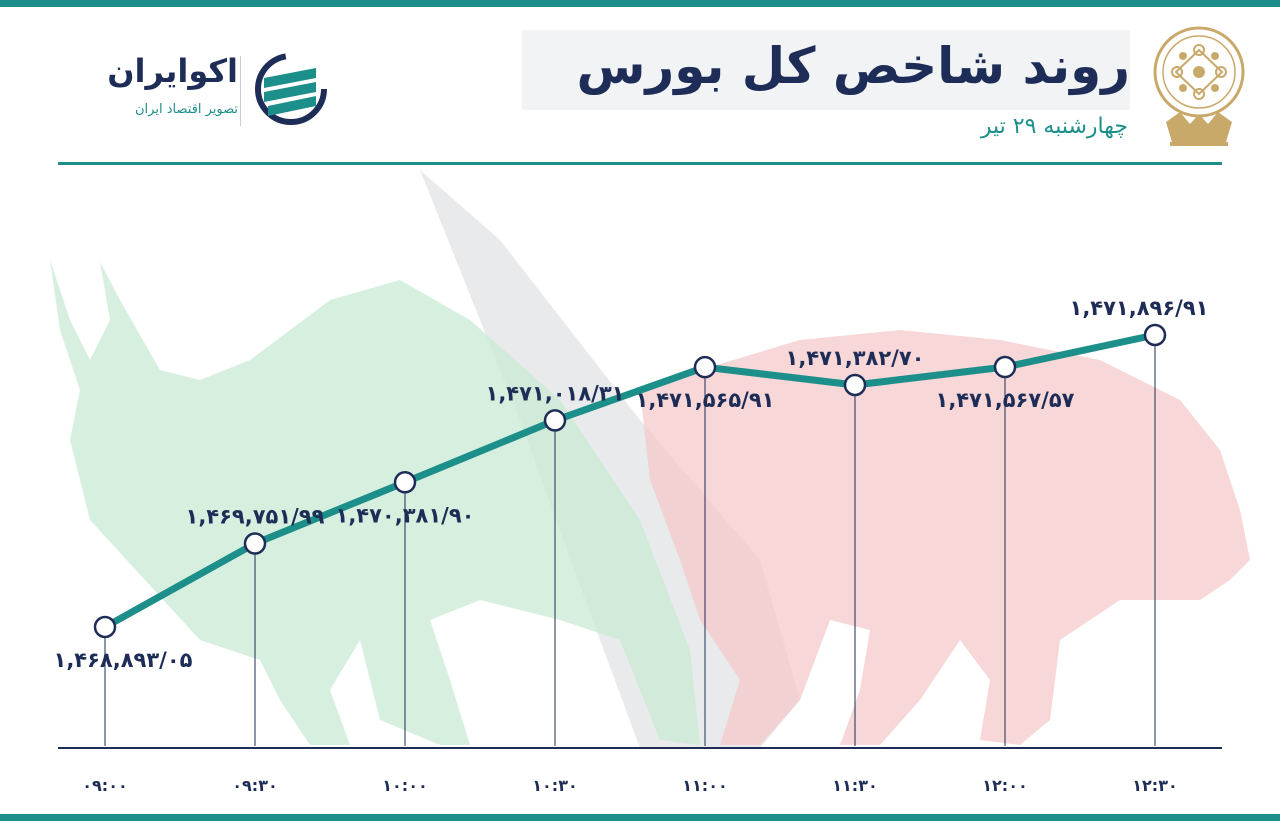 The width and height of the screenshot is (1280, 821). I want to click on data-label: ۱,۴۷۱,۸۹۶/۹۱, so click(1139, 308).